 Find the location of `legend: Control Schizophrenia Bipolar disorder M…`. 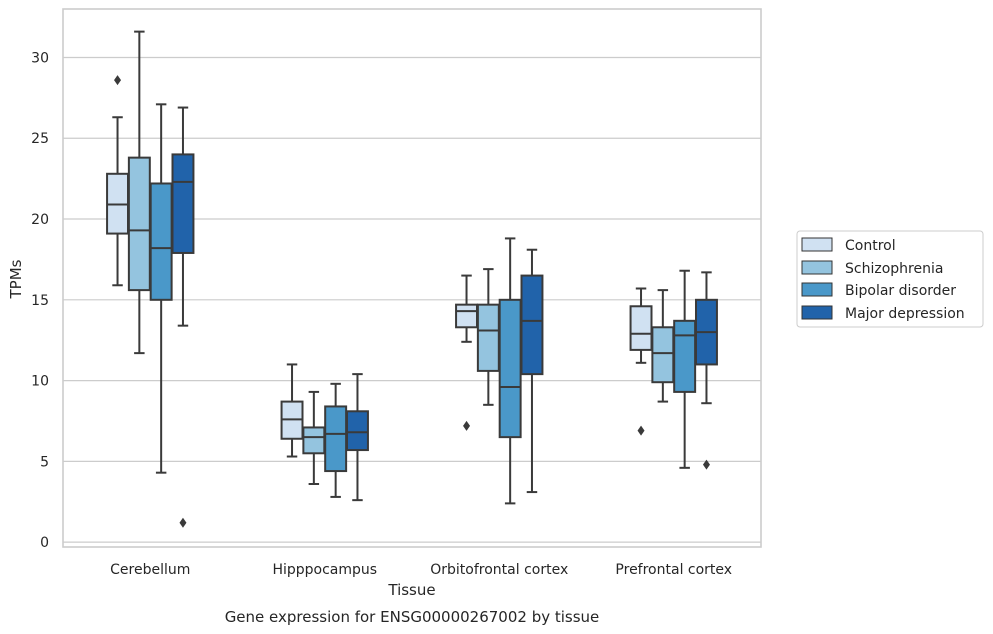

legend: Control Schizophrenia Bipolar disorder M… is located at coordinates (890, 279).